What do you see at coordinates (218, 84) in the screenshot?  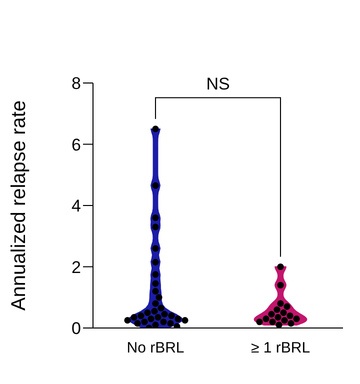 I see `annotation: NS` at bounding box center [218, 84].